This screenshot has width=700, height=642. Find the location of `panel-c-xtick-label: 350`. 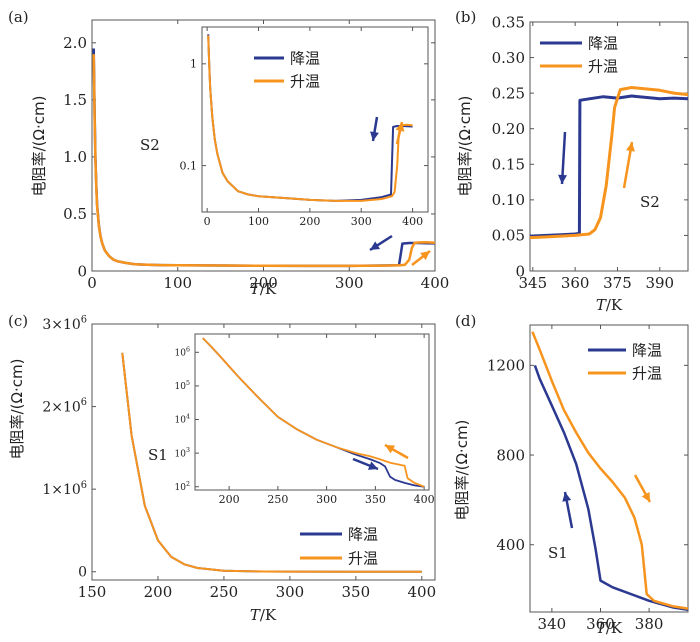

panel-c-xtick-label: 350 is located at coordinates (356, 592).